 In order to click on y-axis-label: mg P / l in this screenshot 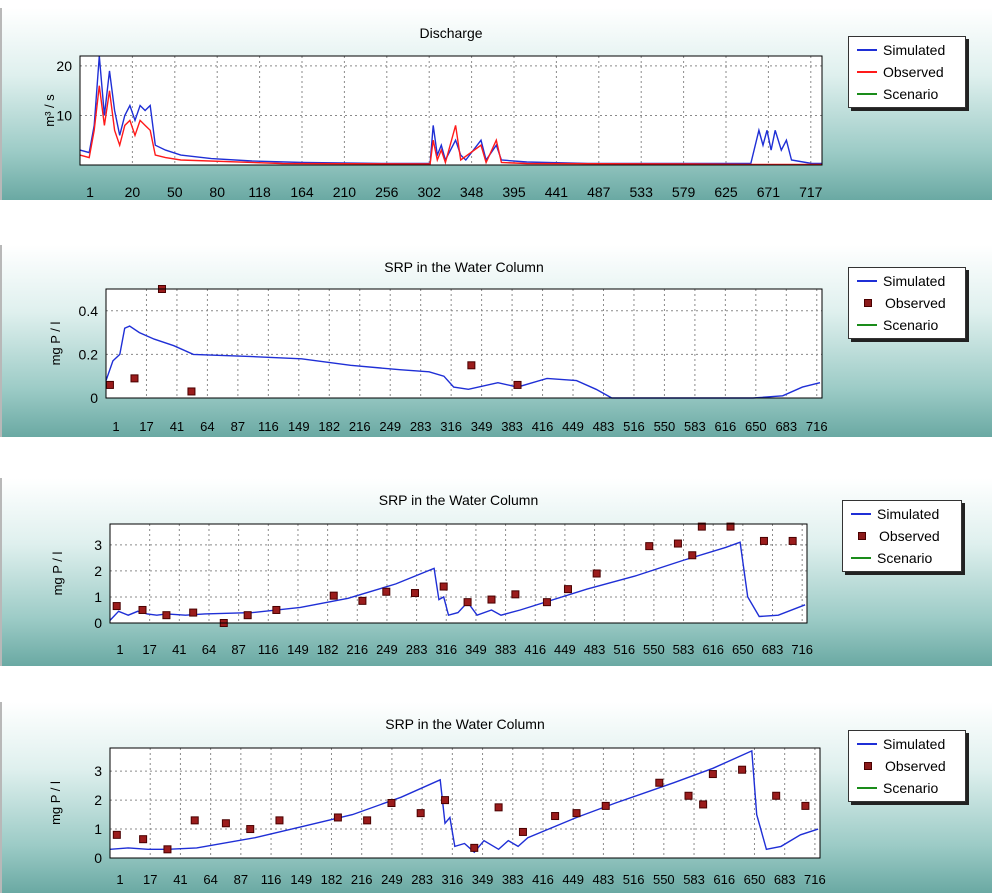, I will do `click(55, 343)`.